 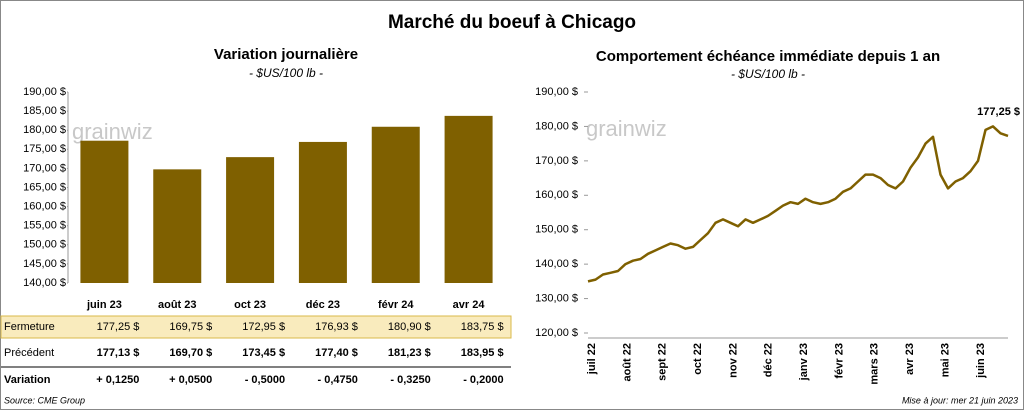 What do you see at coordinates (512, 22) in the screenshot?
I see `page-title: Marché du boeuf à Chicago` at bounding box center [512, 22].